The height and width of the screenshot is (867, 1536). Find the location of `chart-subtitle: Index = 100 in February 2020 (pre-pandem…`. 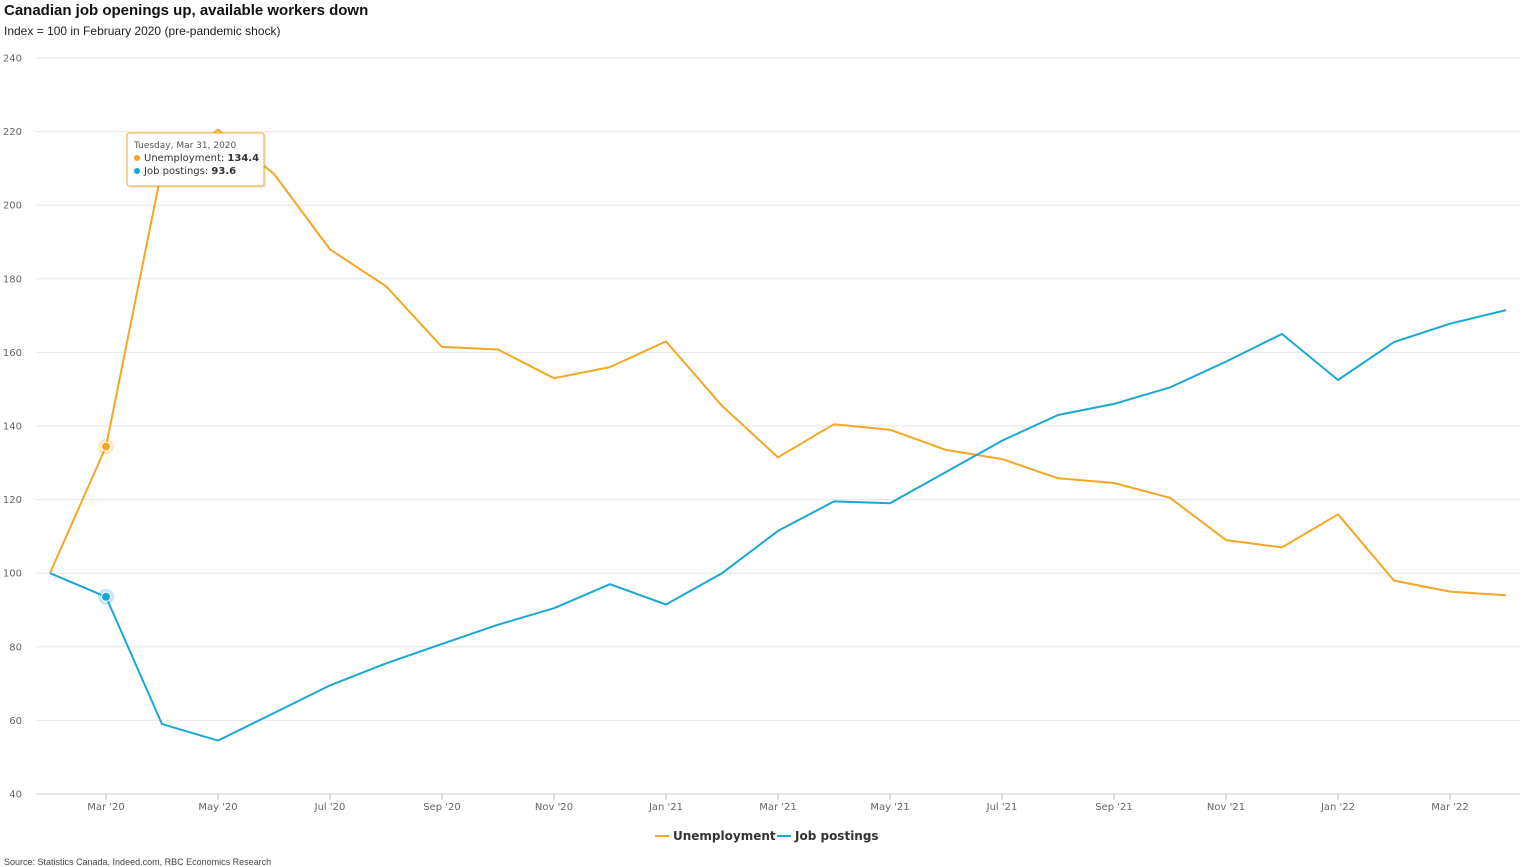

chart-subtitle: Index = 100 in February 2020 (pre-pandem… is located at coordinates (142, 31).